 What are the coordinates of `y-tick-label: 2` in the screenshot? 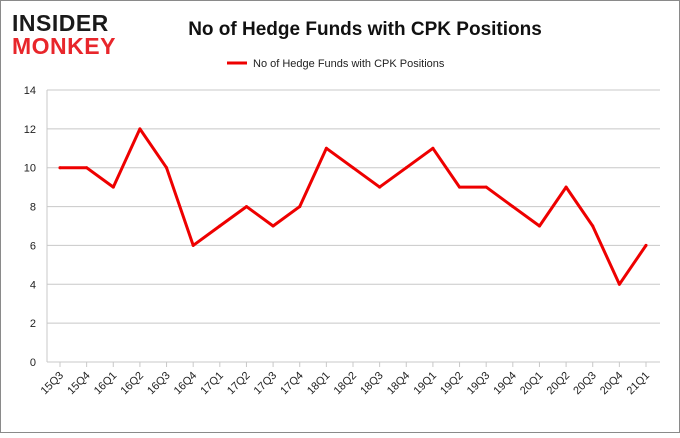 It's located at (33, 324).